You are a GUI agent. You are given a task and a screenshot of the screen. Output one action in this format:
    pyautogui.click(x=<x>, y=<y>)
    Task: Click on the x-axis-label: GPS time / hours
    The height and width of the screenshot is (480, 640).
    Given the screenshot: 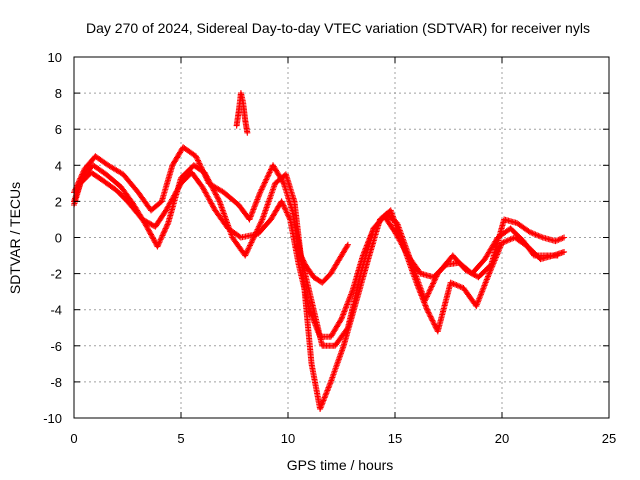 What is the action you would take?
    pyautogui.click(x=340, y=465)
    